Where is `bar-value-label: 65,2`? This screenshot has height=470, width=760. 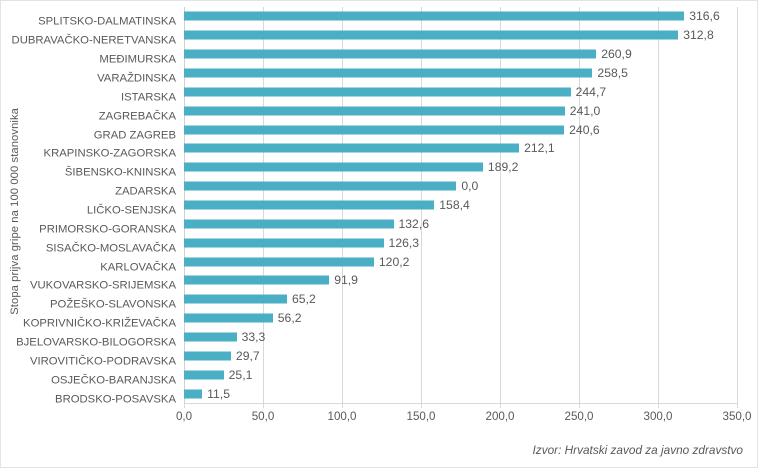 bar-value-label: 65,2 is located at coordinates (304, 299).